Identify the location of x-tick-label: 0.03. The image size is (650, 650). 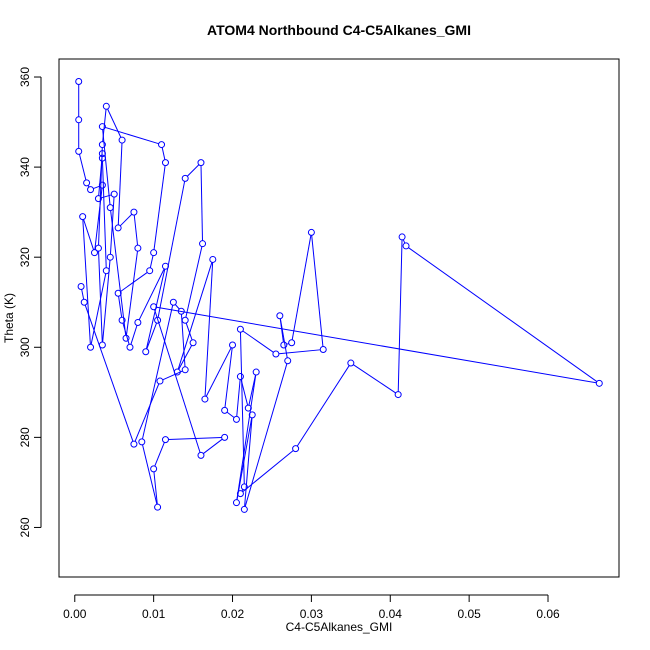
(312, 614).